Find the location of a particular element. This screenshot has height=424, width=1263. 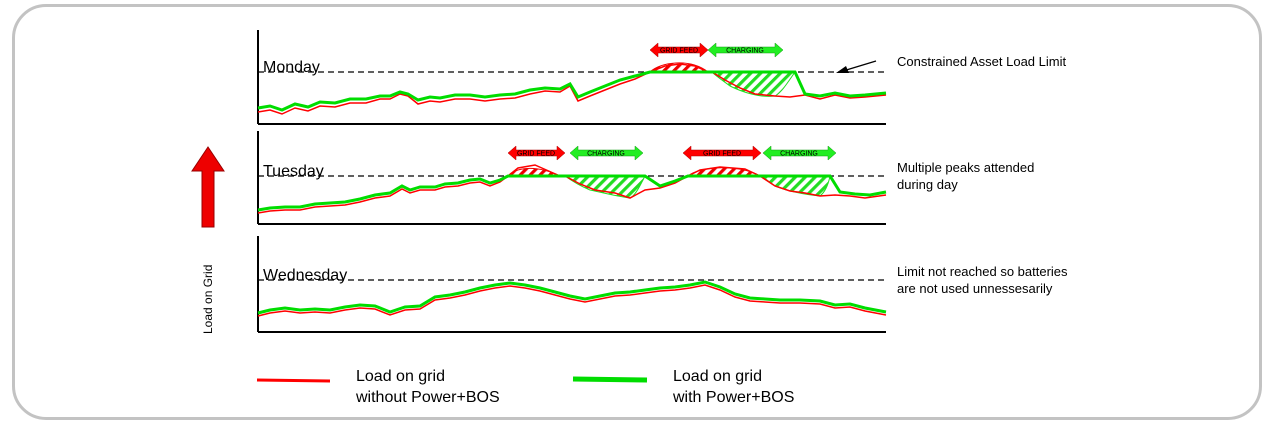

axis-label: Load on Grid is located at coordinates (208, 299).